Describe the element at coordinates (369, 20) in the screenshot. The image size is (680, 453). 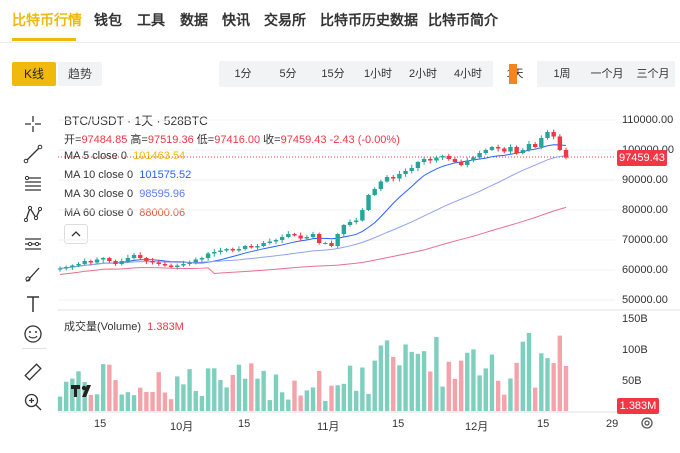
I see `nav-item-btc-history: 比特币历史数据` at that location.